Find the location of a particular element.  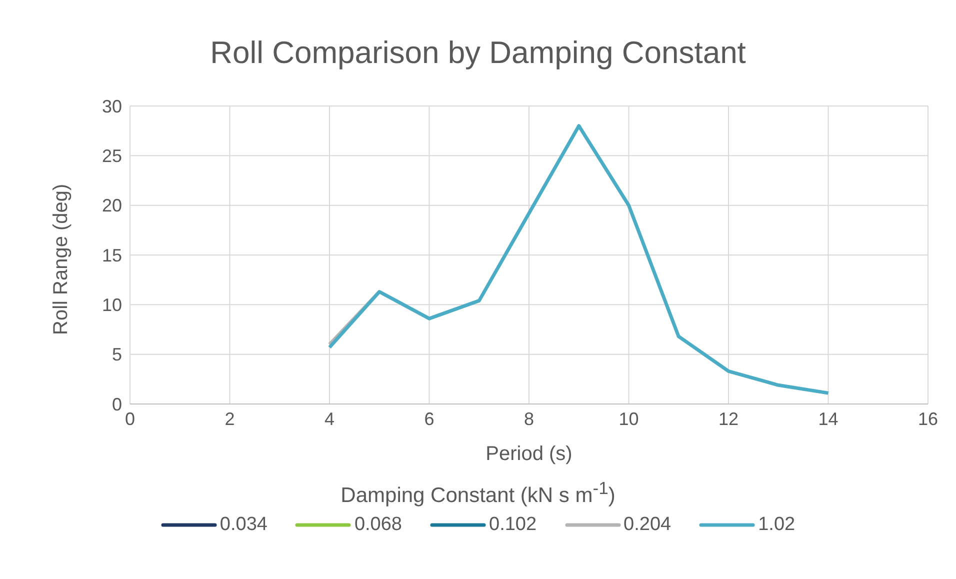

legend-label: 0.068 is located at coordinates (378, 525).